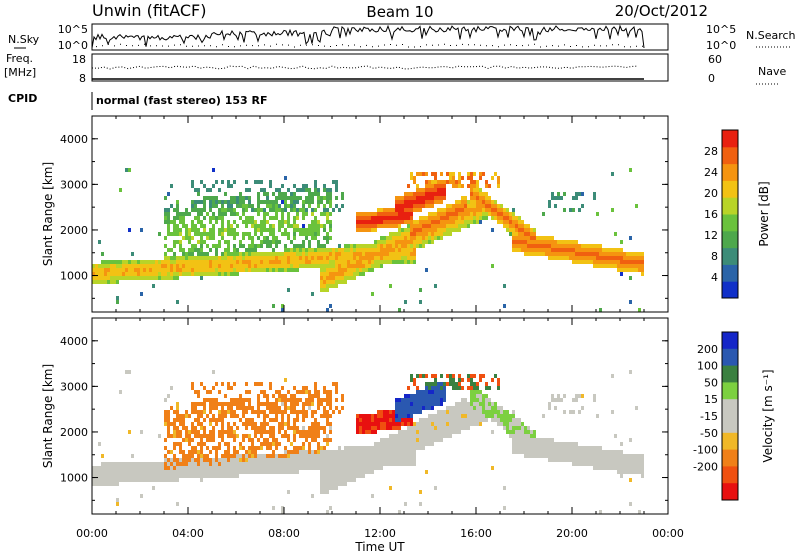 The height and width of the screenshot is (554, 800). Describe the element at coordinates (182, 100) in the screenshot. I see `cpid-text: normal (fast stereo) 153 RF` at that location.